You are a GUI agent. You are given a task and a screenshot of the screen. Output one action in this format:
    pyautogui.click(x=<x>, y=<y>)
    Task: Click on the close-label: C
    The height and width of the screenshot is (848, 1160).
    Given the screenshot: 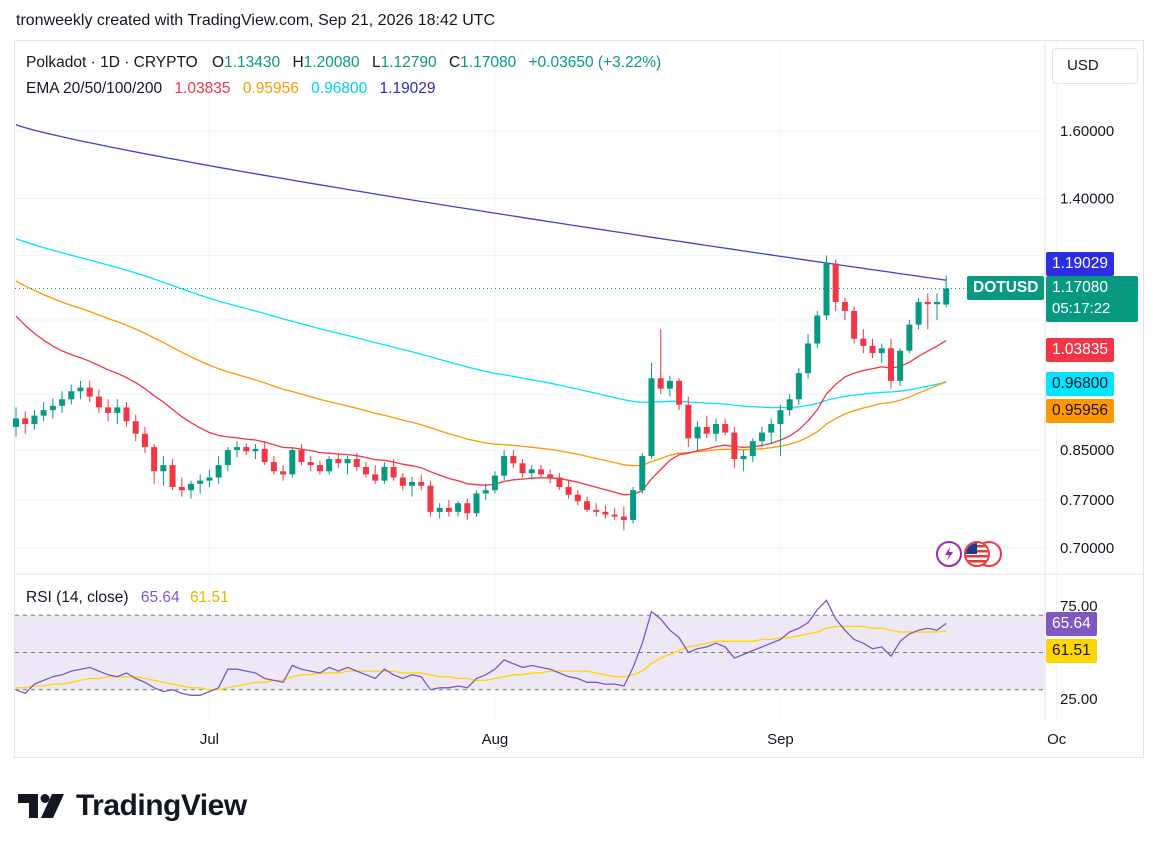 What is the action you would take?
    pyautogui.click(x=454, y=62)
    